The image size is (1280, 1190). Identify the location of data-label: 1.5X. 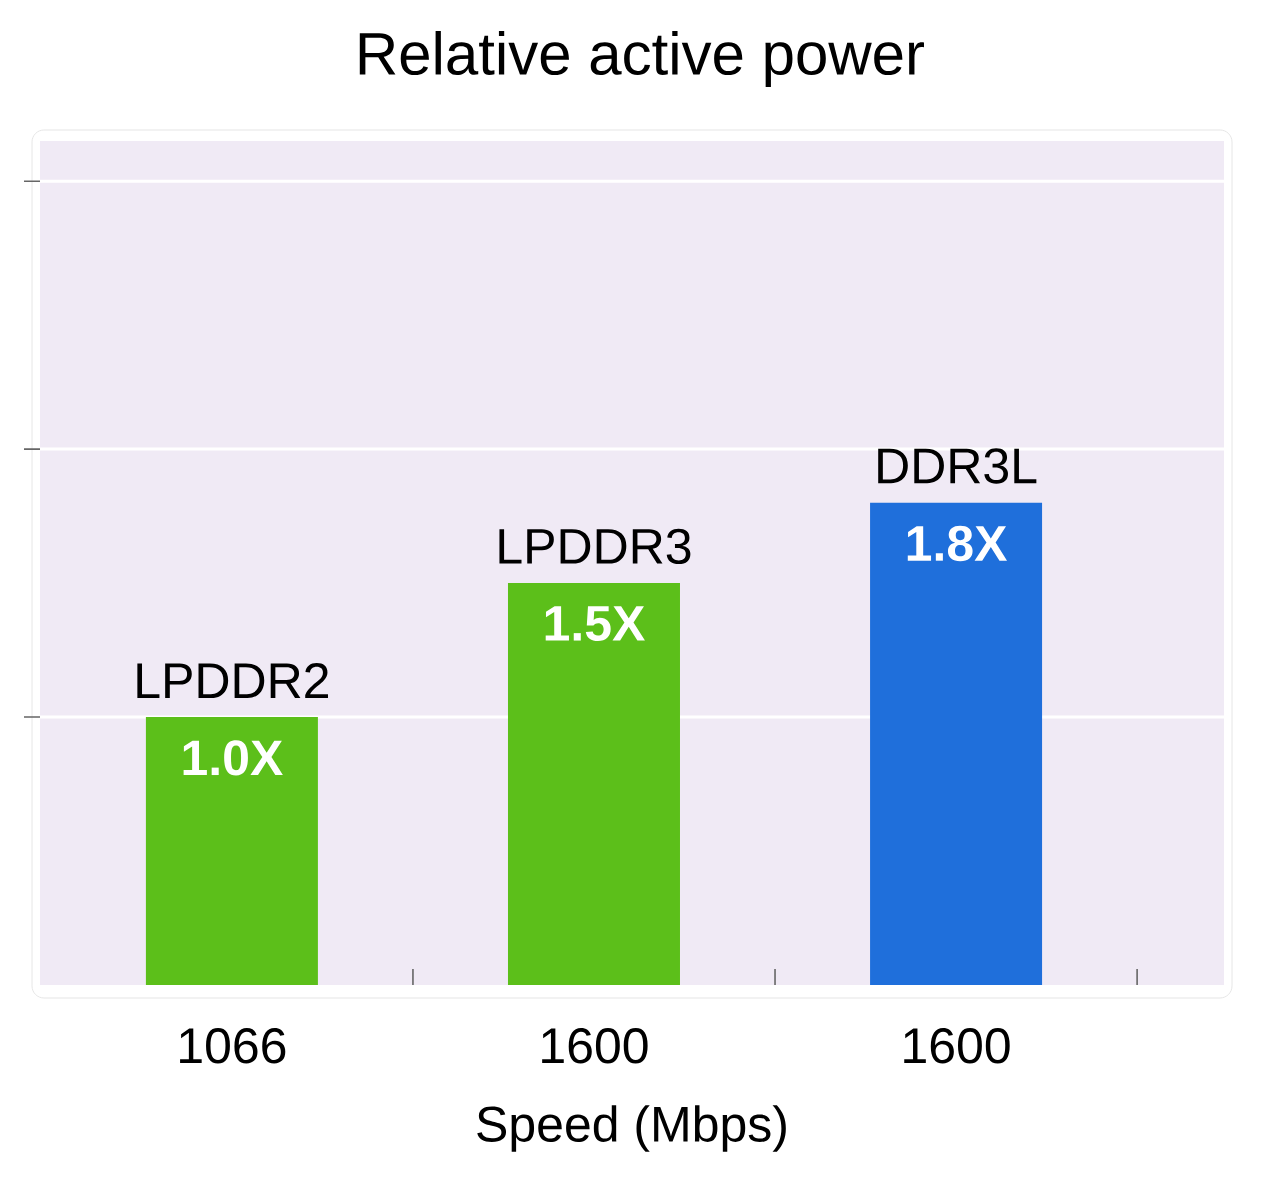
(595, 624).